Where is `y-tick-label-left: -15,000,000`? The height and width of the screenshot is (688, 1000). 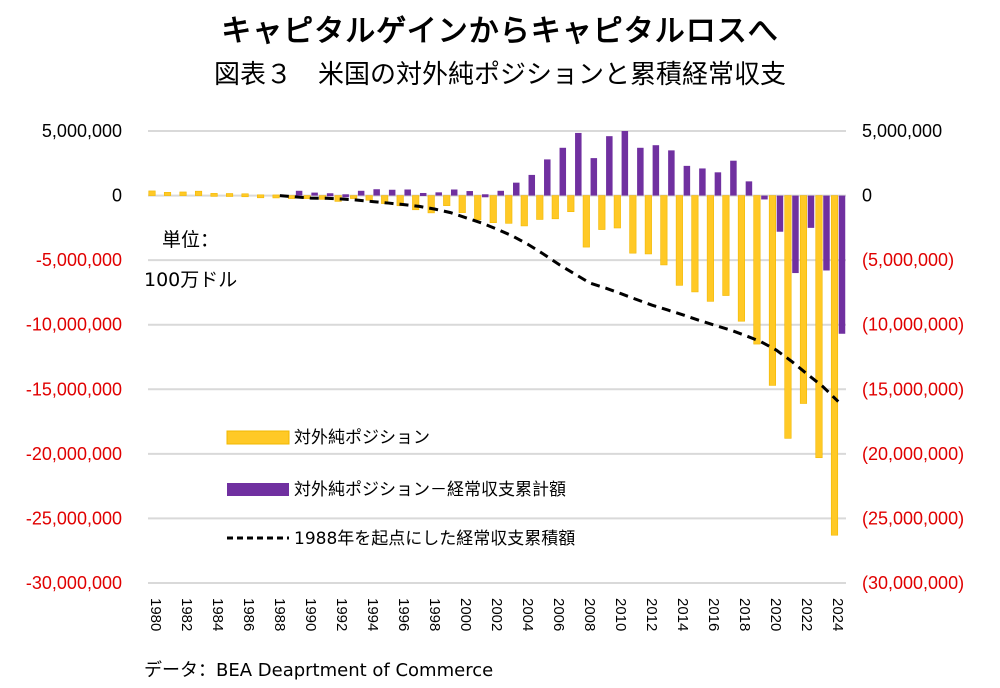 y-tick-label-left: -15,000,000 is located at coordinates (74, 389).